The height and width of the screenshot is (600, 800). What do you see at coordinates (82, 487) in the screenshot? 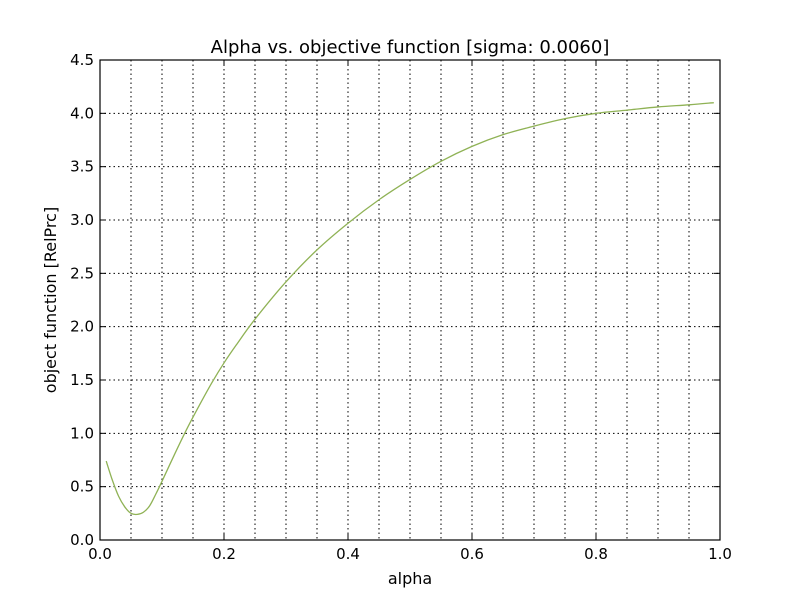
I see `y-tick-label: 0.5` at bounding box center [82, 487].